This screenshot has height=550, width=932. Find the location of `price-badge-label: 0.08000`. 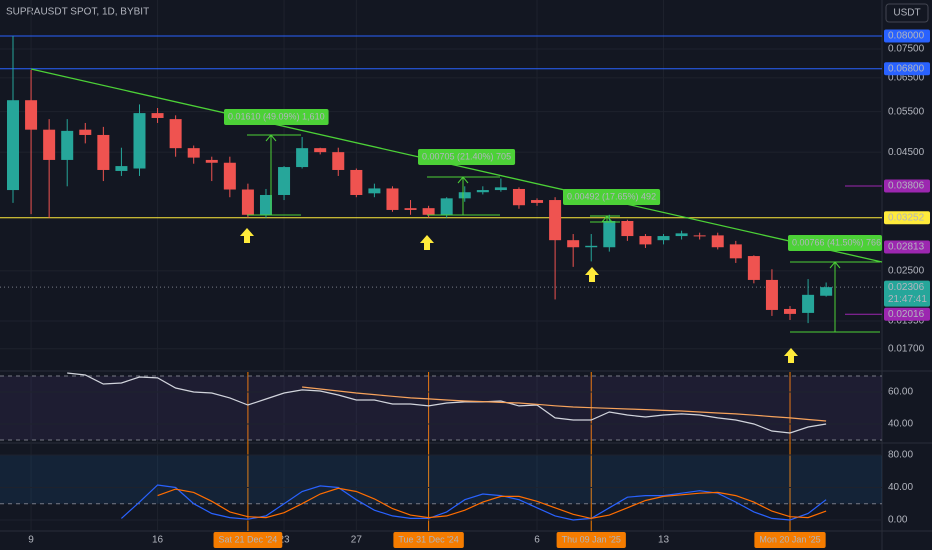

price-badge-label: 0.08000 is located at coordinates (906, 36).